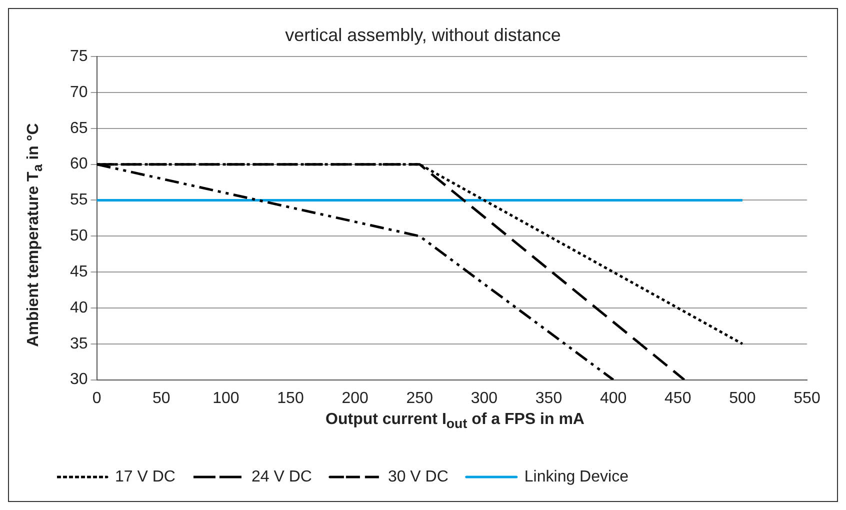  I want to click on x-tick-label: 50, so click(161, 398).